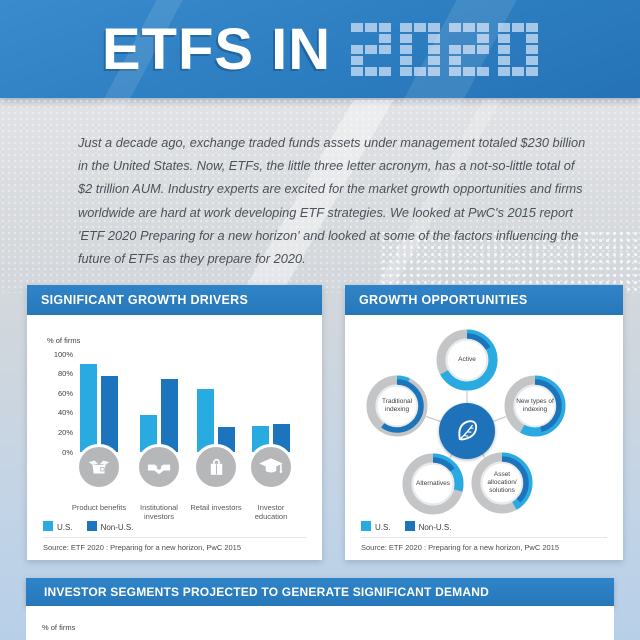 Image resolution: width=640 pixels, height=640 pixels. Describe the element at coordinates (174, 300) in the screenshot. I see `growth-drivers-title: SIGNIFICANT GROWTH DRIVERS` at that location.